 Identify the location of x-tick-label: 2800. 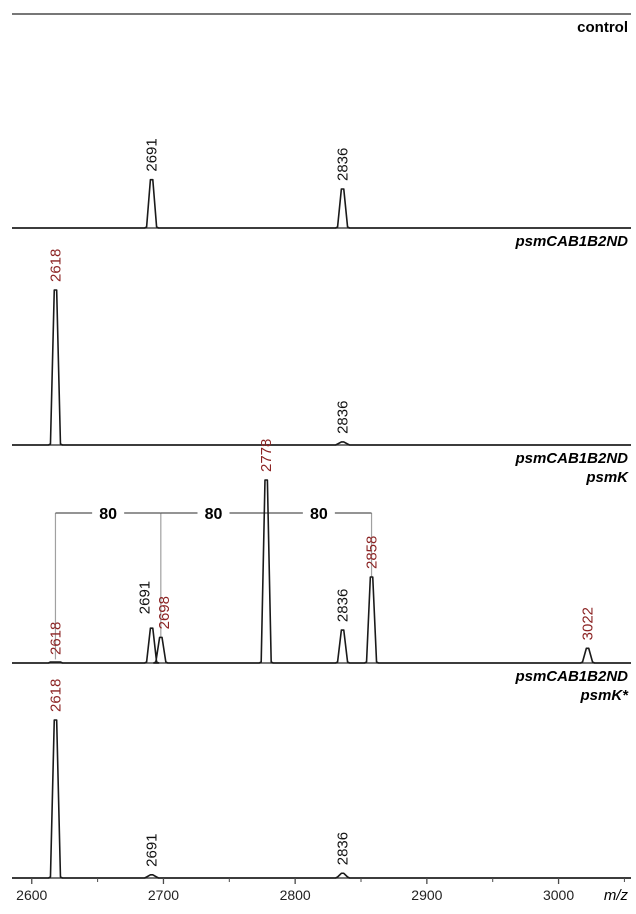
(295, 895).